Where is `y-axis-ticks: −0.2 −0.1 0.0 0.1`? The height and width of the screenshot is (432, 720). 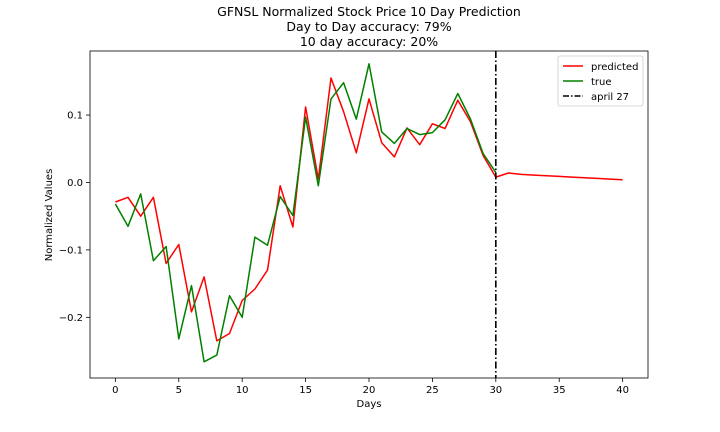 y-axis-ticks: −0.2 −0.1 0.0 0.1 is located at coordinates (74, 217).